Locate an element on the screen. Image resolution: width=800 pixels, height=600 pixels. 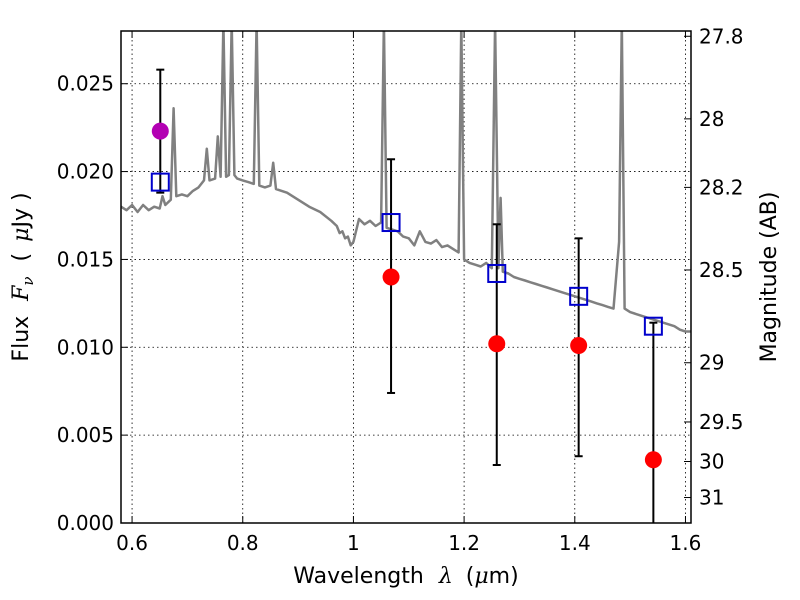
x-axis-label-unit-mu: μ is located at coordinates (481, 576).